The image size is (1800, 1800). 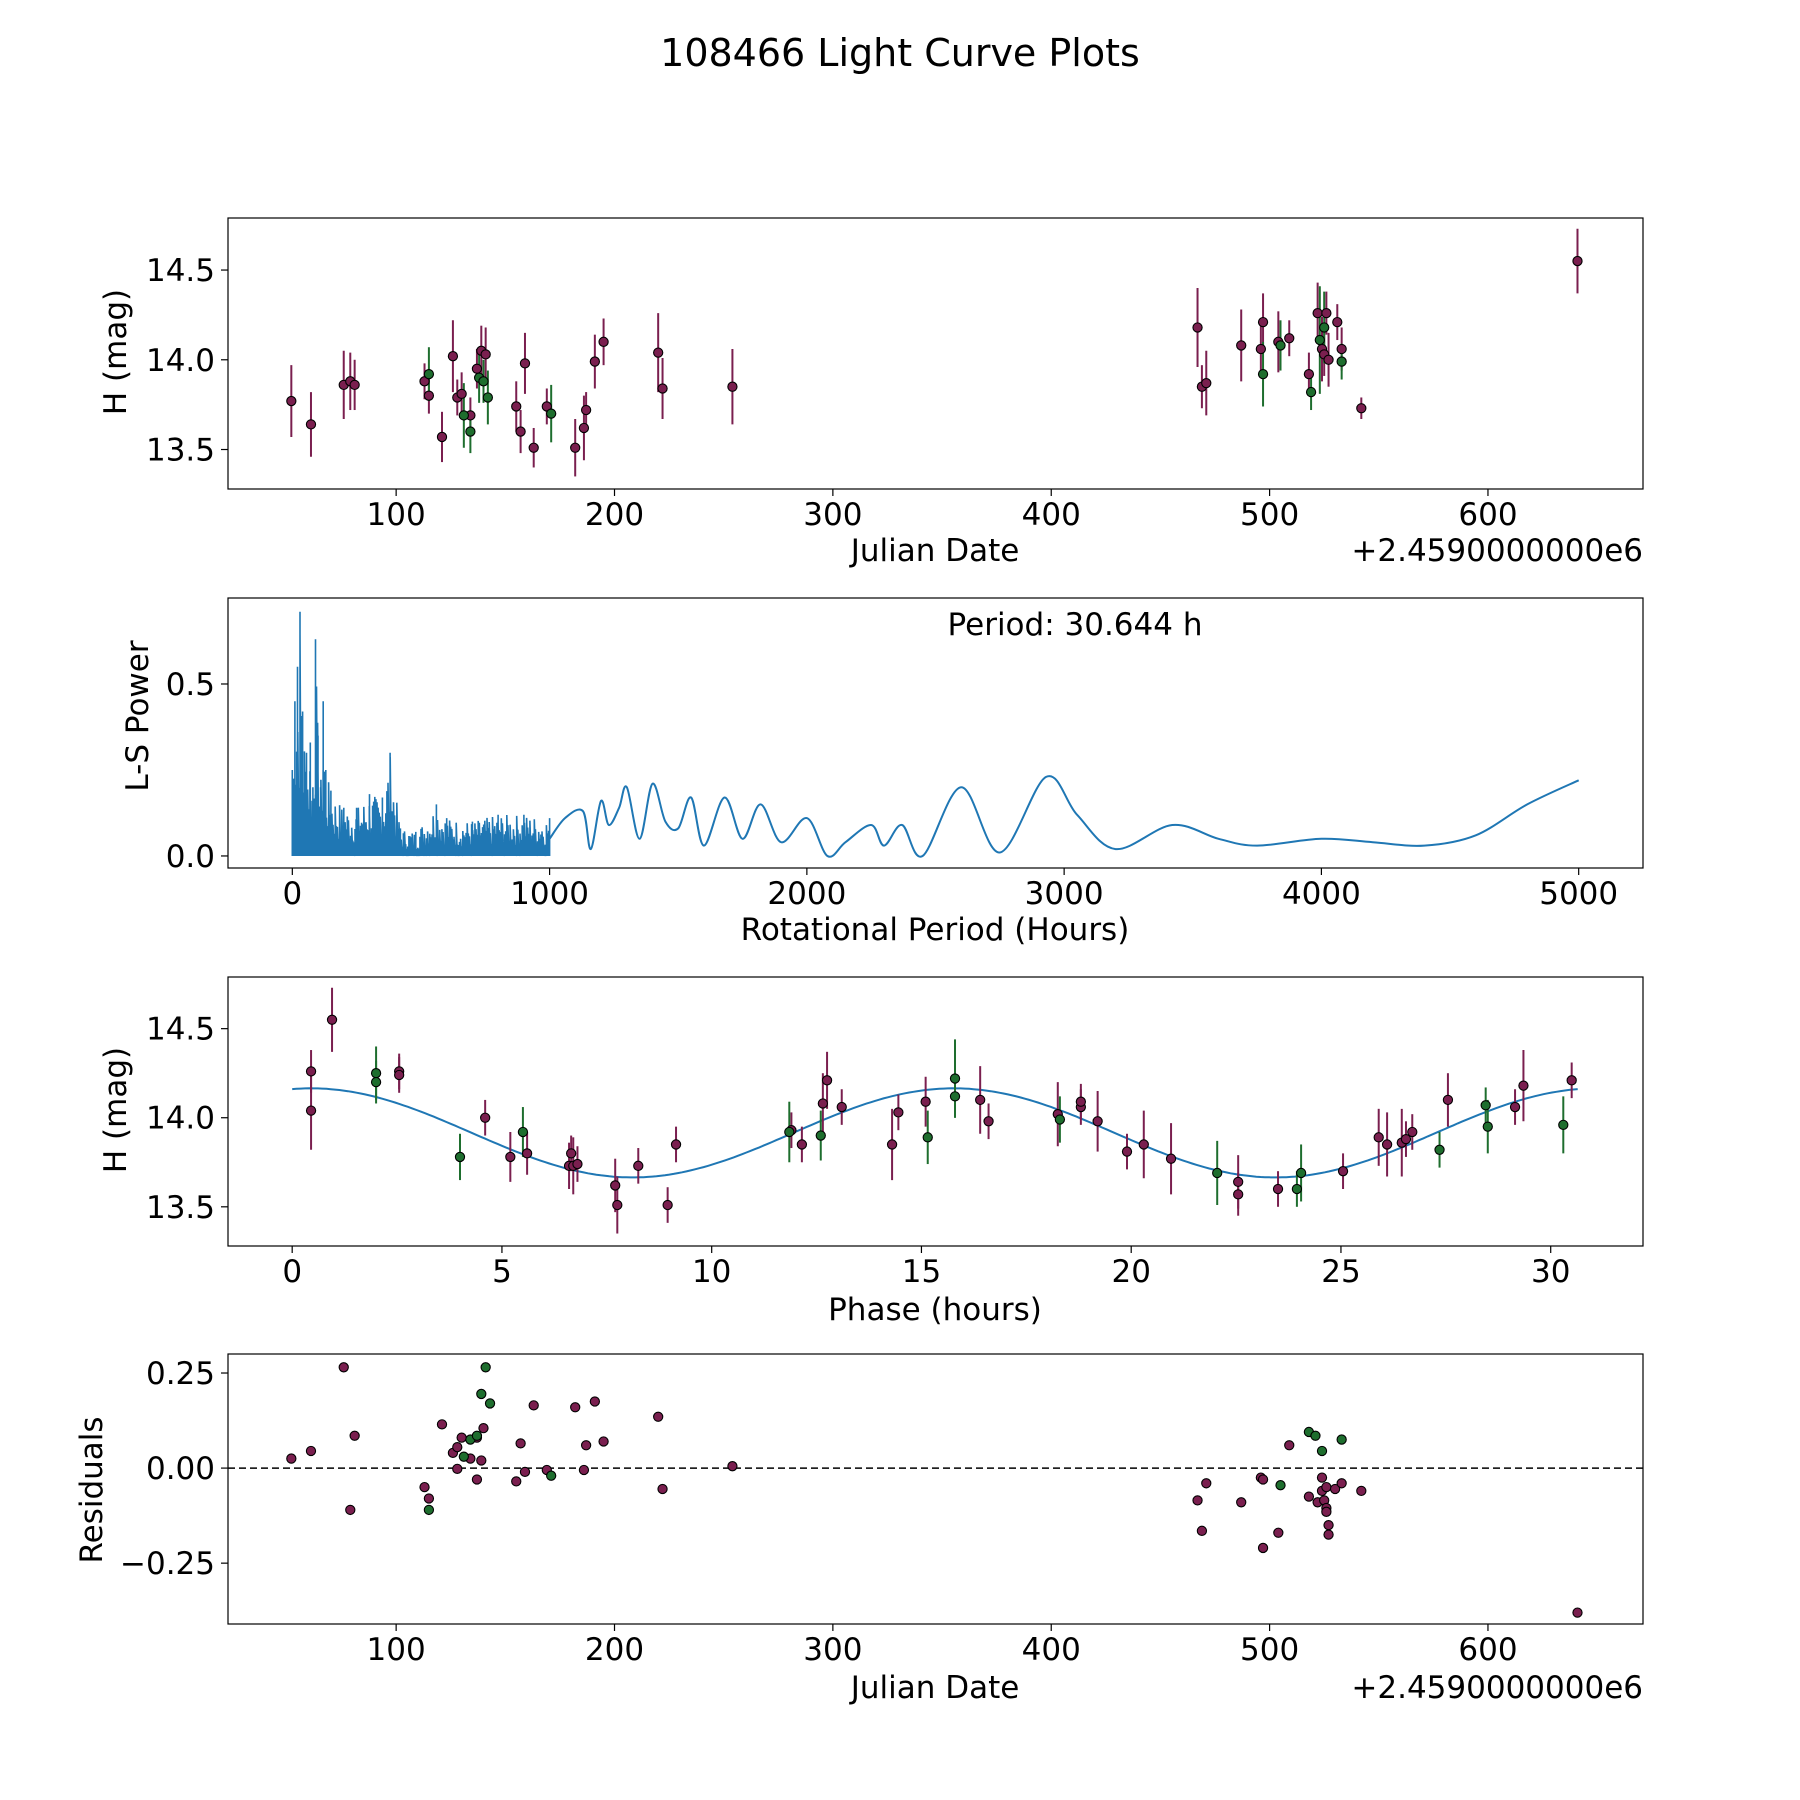 I want to click on residuals-xtick-label: 100, so click(x=396, y=1650).